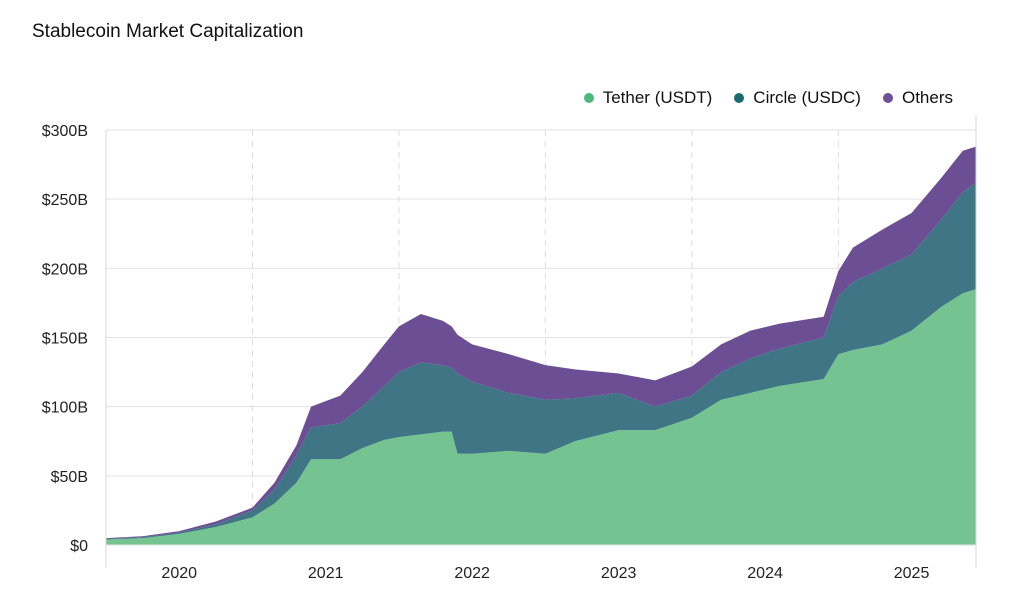 This screenshot has height=611, width=1011. Describe the element at coordinates (179, 573) in the screenshot. I see `x-tick-label: 2020` at that location.